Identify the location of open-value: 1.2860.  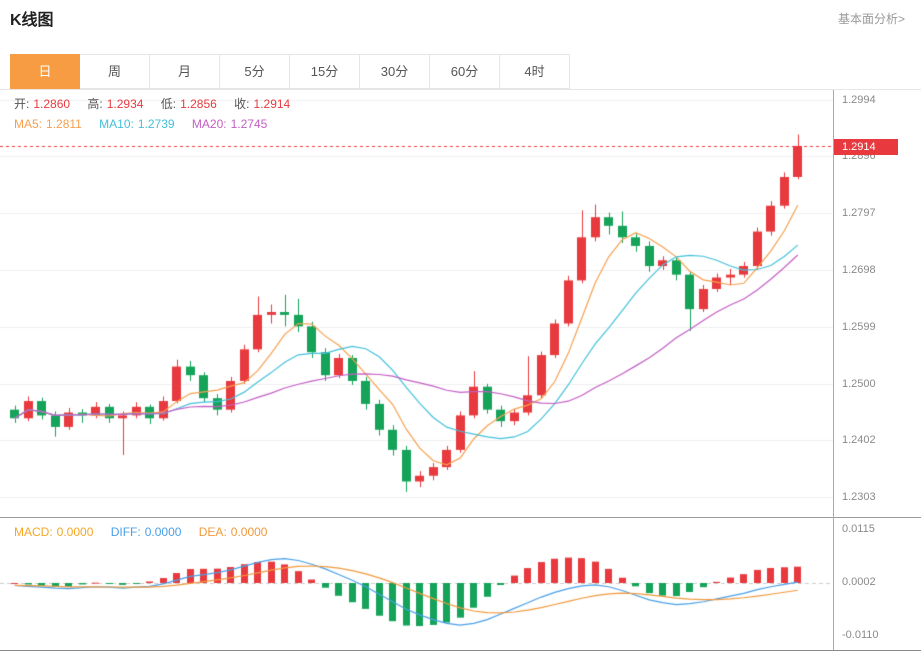
(52, 104).